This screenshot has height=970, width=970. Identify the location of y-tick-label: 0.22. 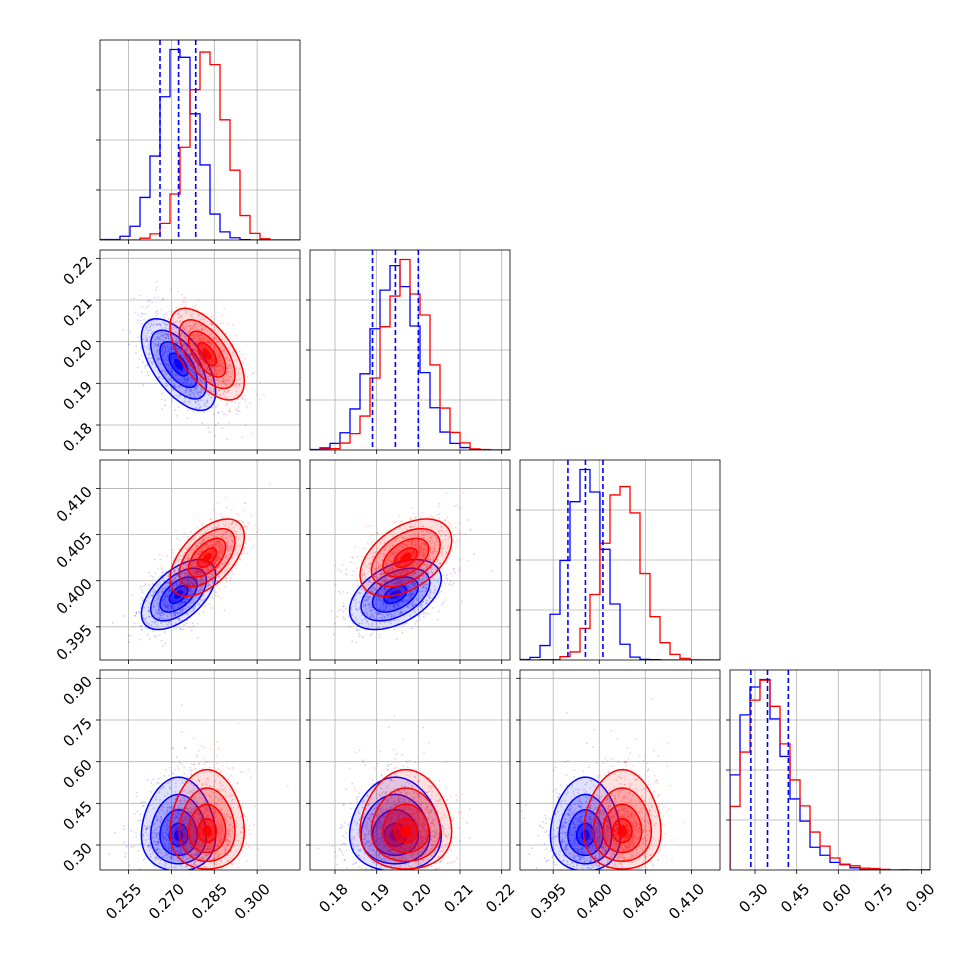
(77, 270).